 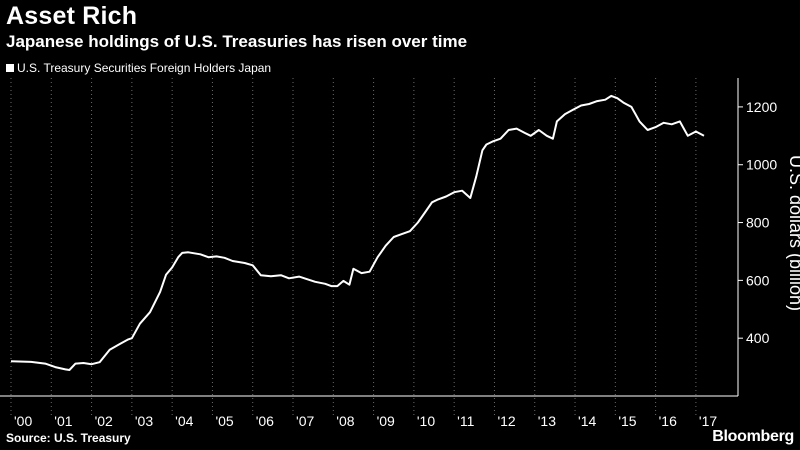 What do you see at coordinates (587, 421) in the screenshot?
I see `x-tick-label: '14` at bounding box center [587, 421].